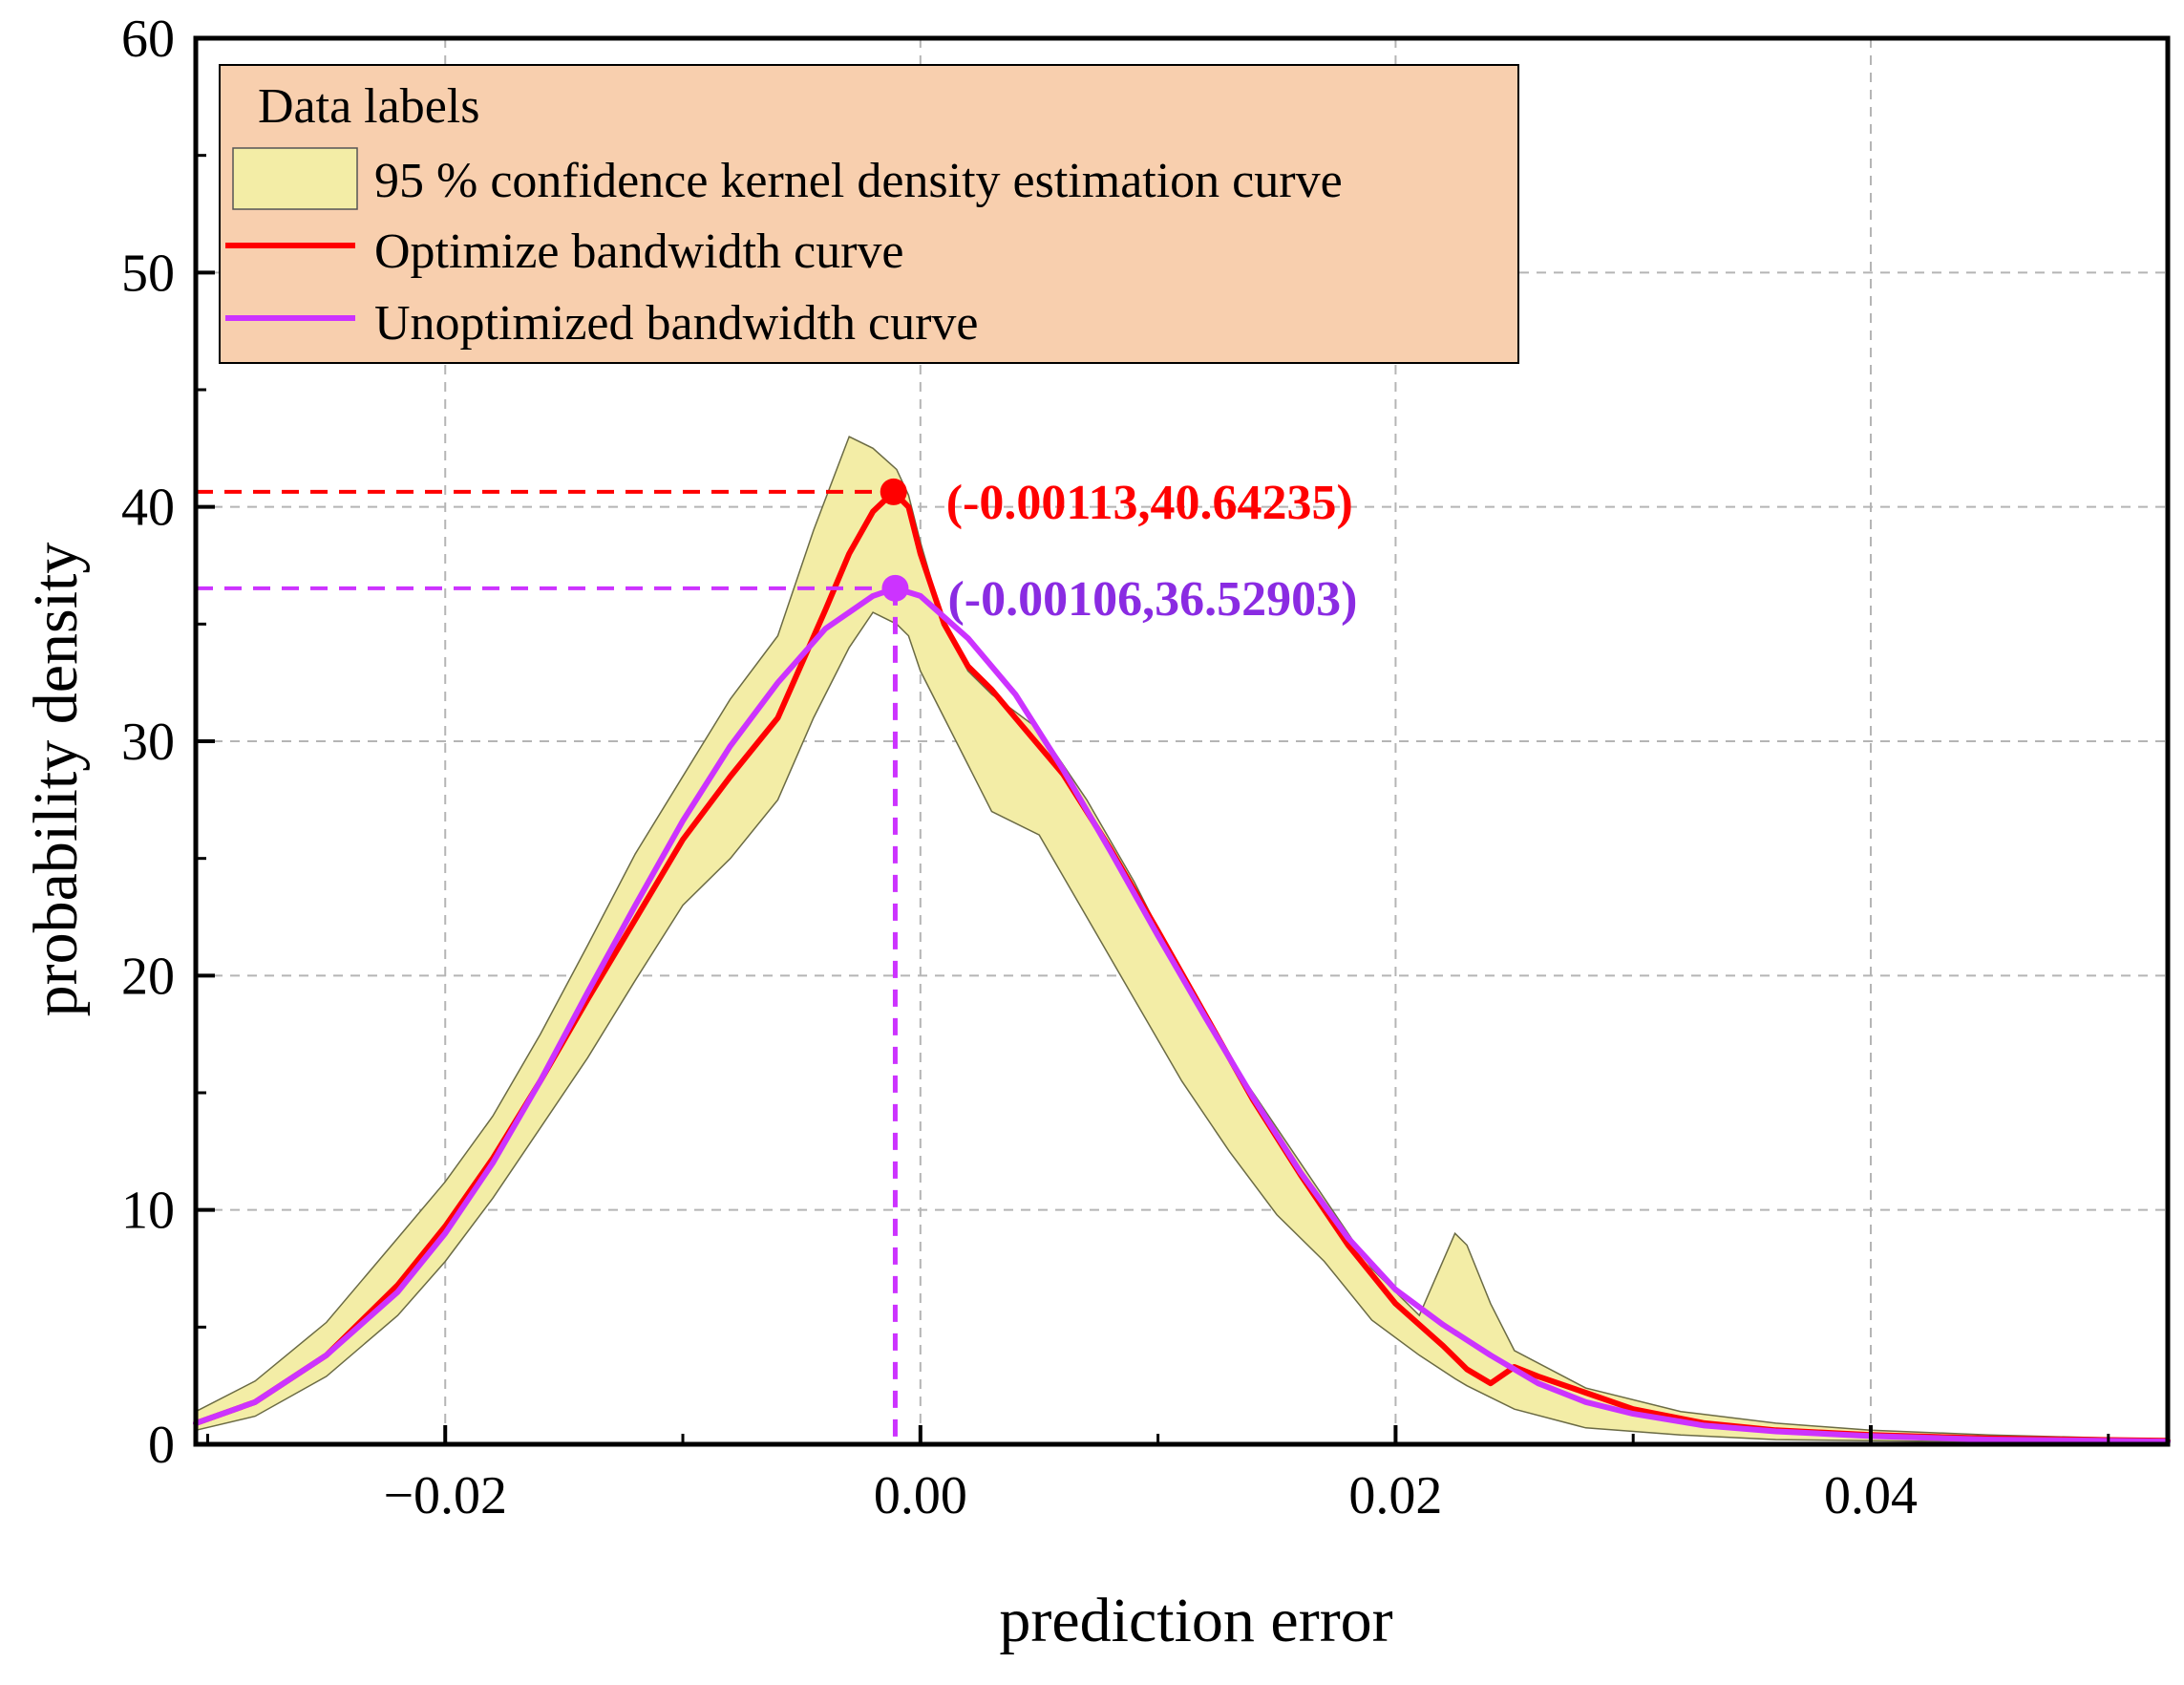 The width and height of the screenshot is (2184, 1685). Describe the element at coordinates (161, 1445) in the screenshot. I see `y-tick-label: 0` at that location.